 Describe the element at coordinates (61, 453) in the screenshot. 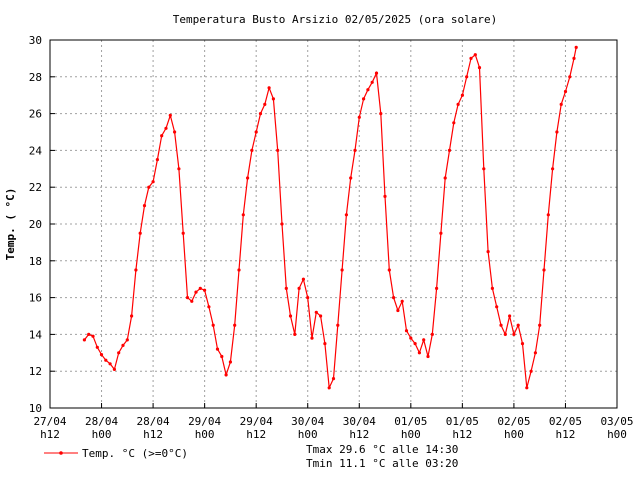

I see `legend-marker` at that location.